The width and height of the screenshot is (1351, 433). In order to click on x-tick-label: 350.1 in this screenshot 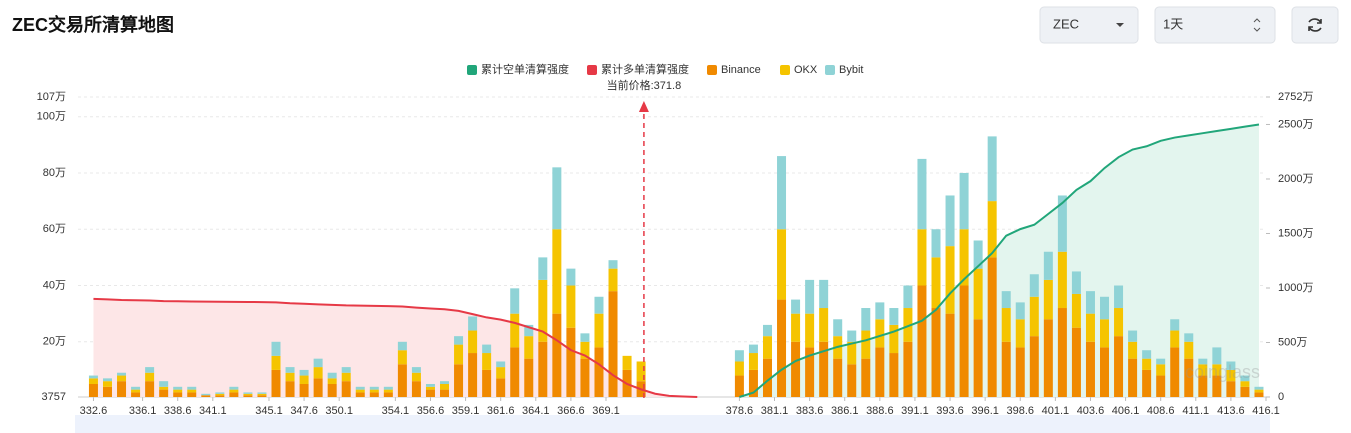, I will do `click(339, 411)`.